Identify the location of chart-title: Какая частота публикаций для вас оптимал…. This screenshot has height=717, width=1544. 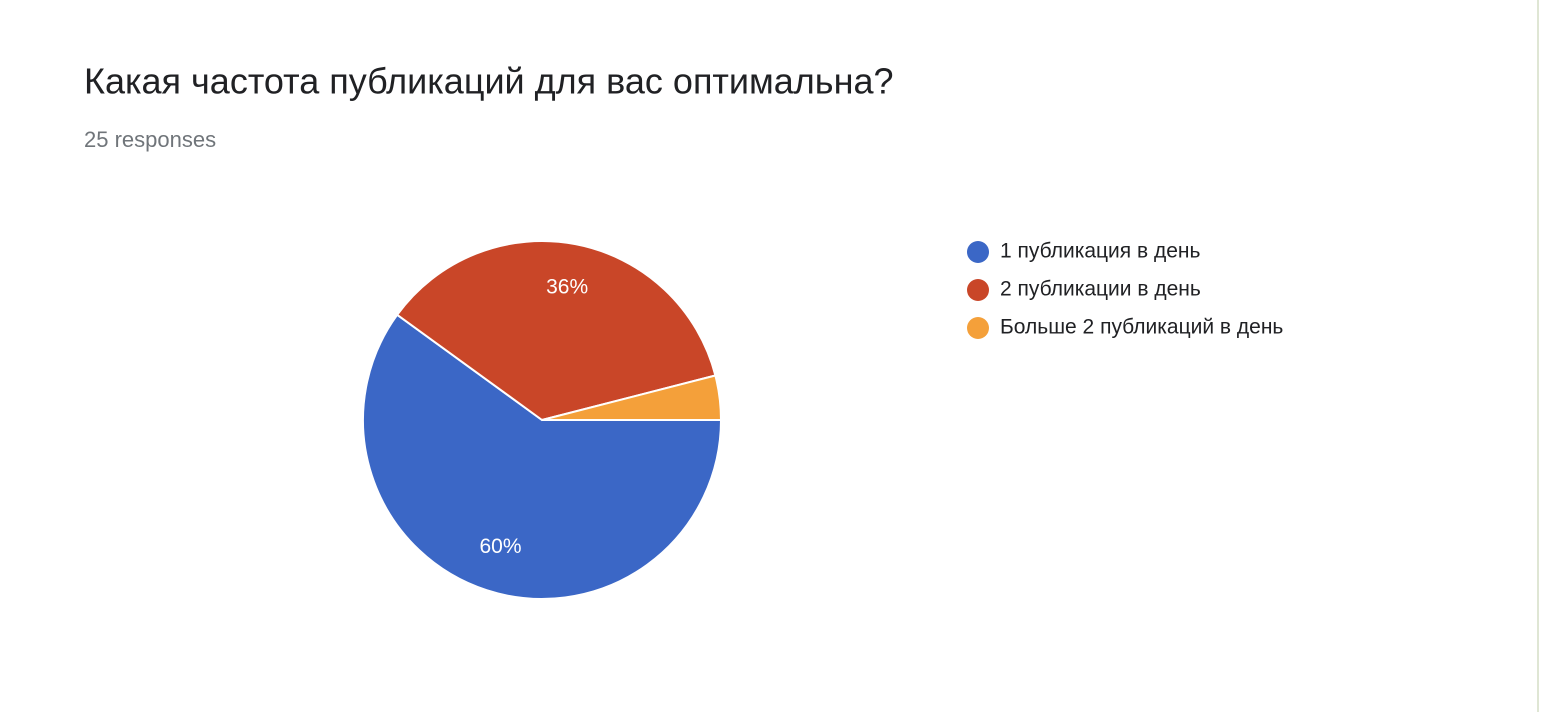
(489, 81).